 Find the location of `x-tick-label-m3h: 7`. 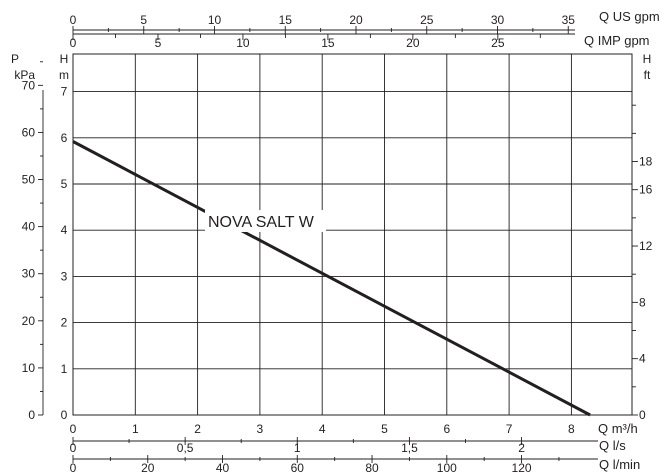

x-tick-label-m3h: 7 is located at coordinates (509, 429).